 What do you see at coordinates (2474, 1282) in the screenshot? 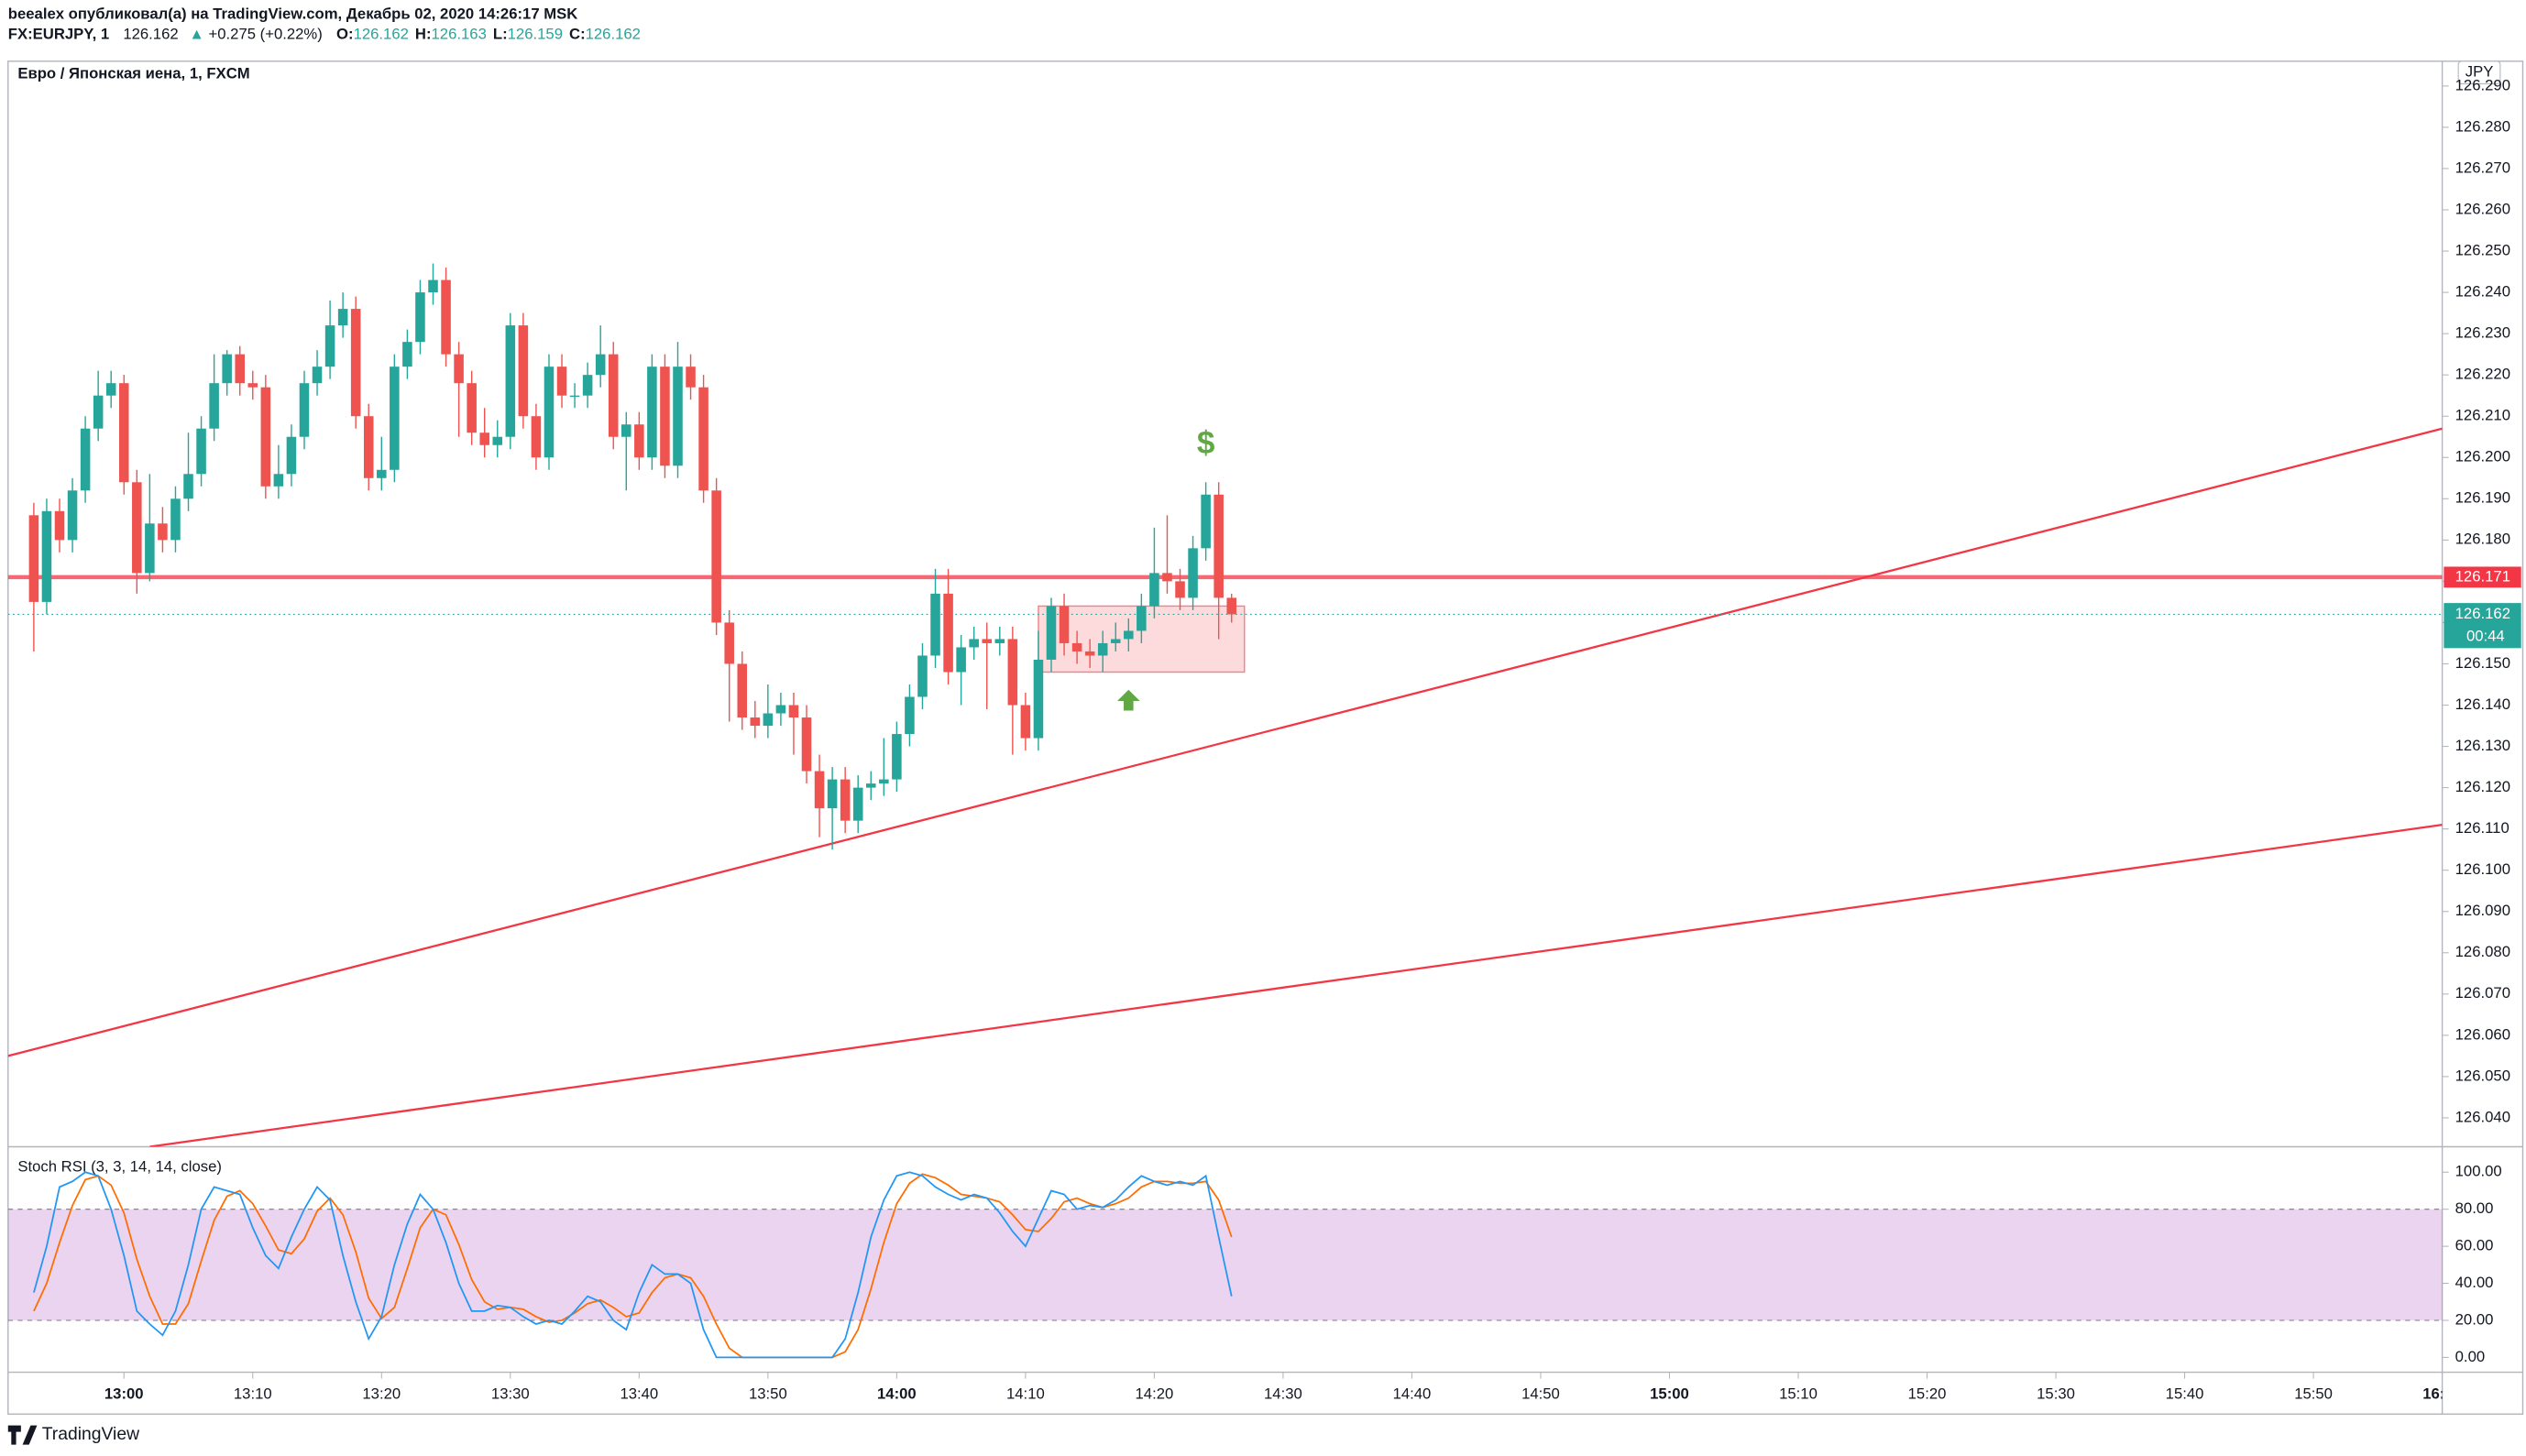
I see `y-tick-label: 40.00` at bounding box center [2474, 1282].